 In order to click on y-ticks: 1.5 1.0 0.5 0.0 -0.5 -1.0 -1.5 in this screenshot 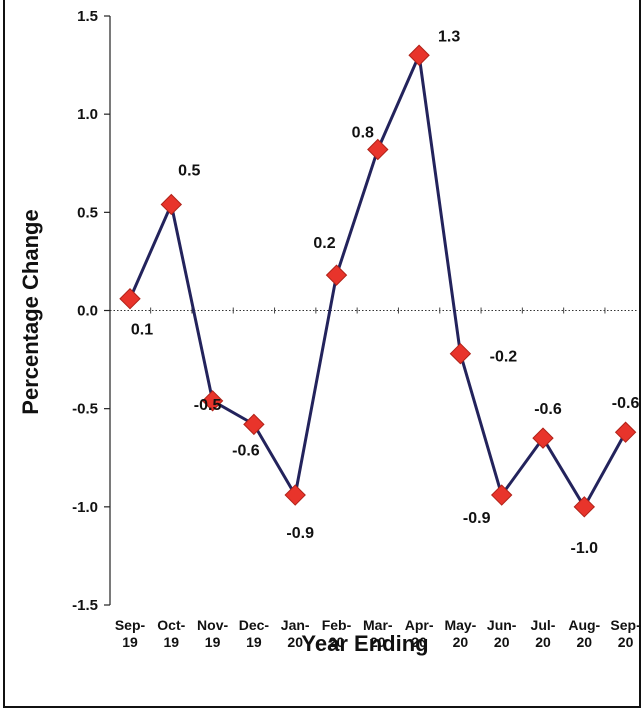, I will do `click(91, 311)`.